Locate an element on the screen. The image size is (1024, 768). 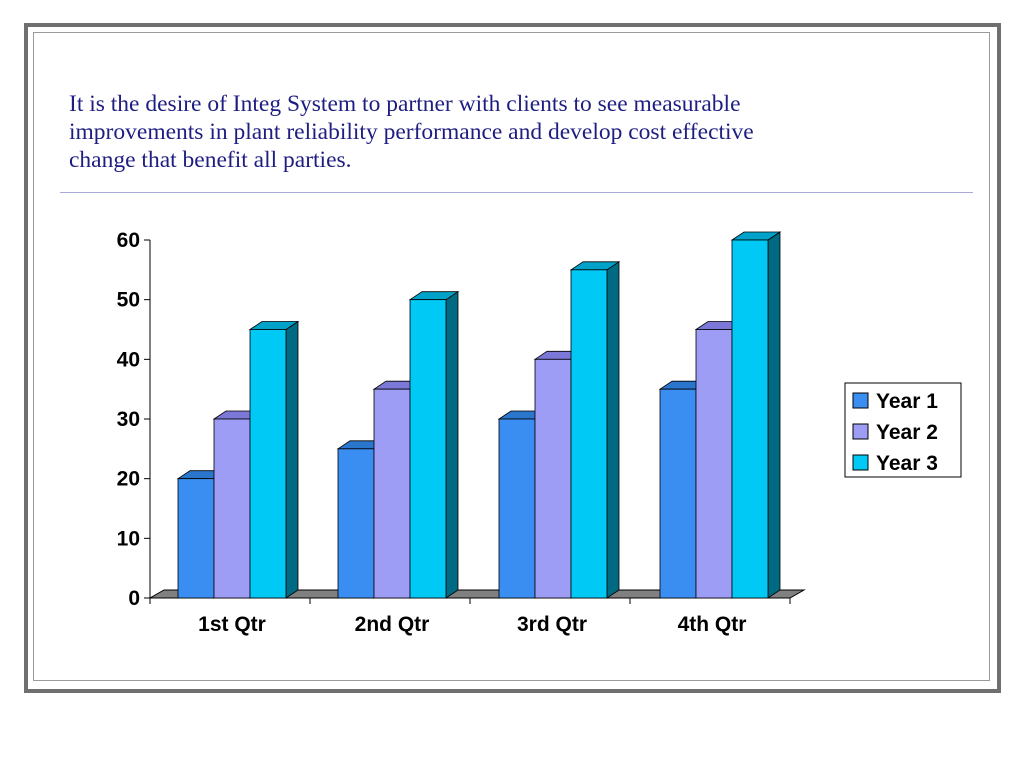
legend-label: Year 1 is located at coordinates (907, 401).